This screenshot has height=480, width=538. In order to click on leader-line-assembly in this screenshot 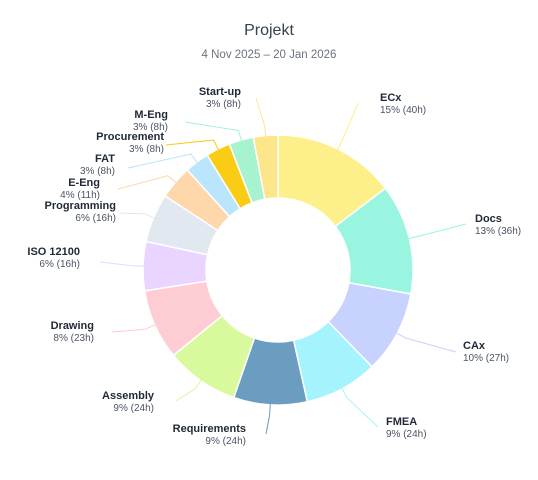, I will do `click(189, 390)`.